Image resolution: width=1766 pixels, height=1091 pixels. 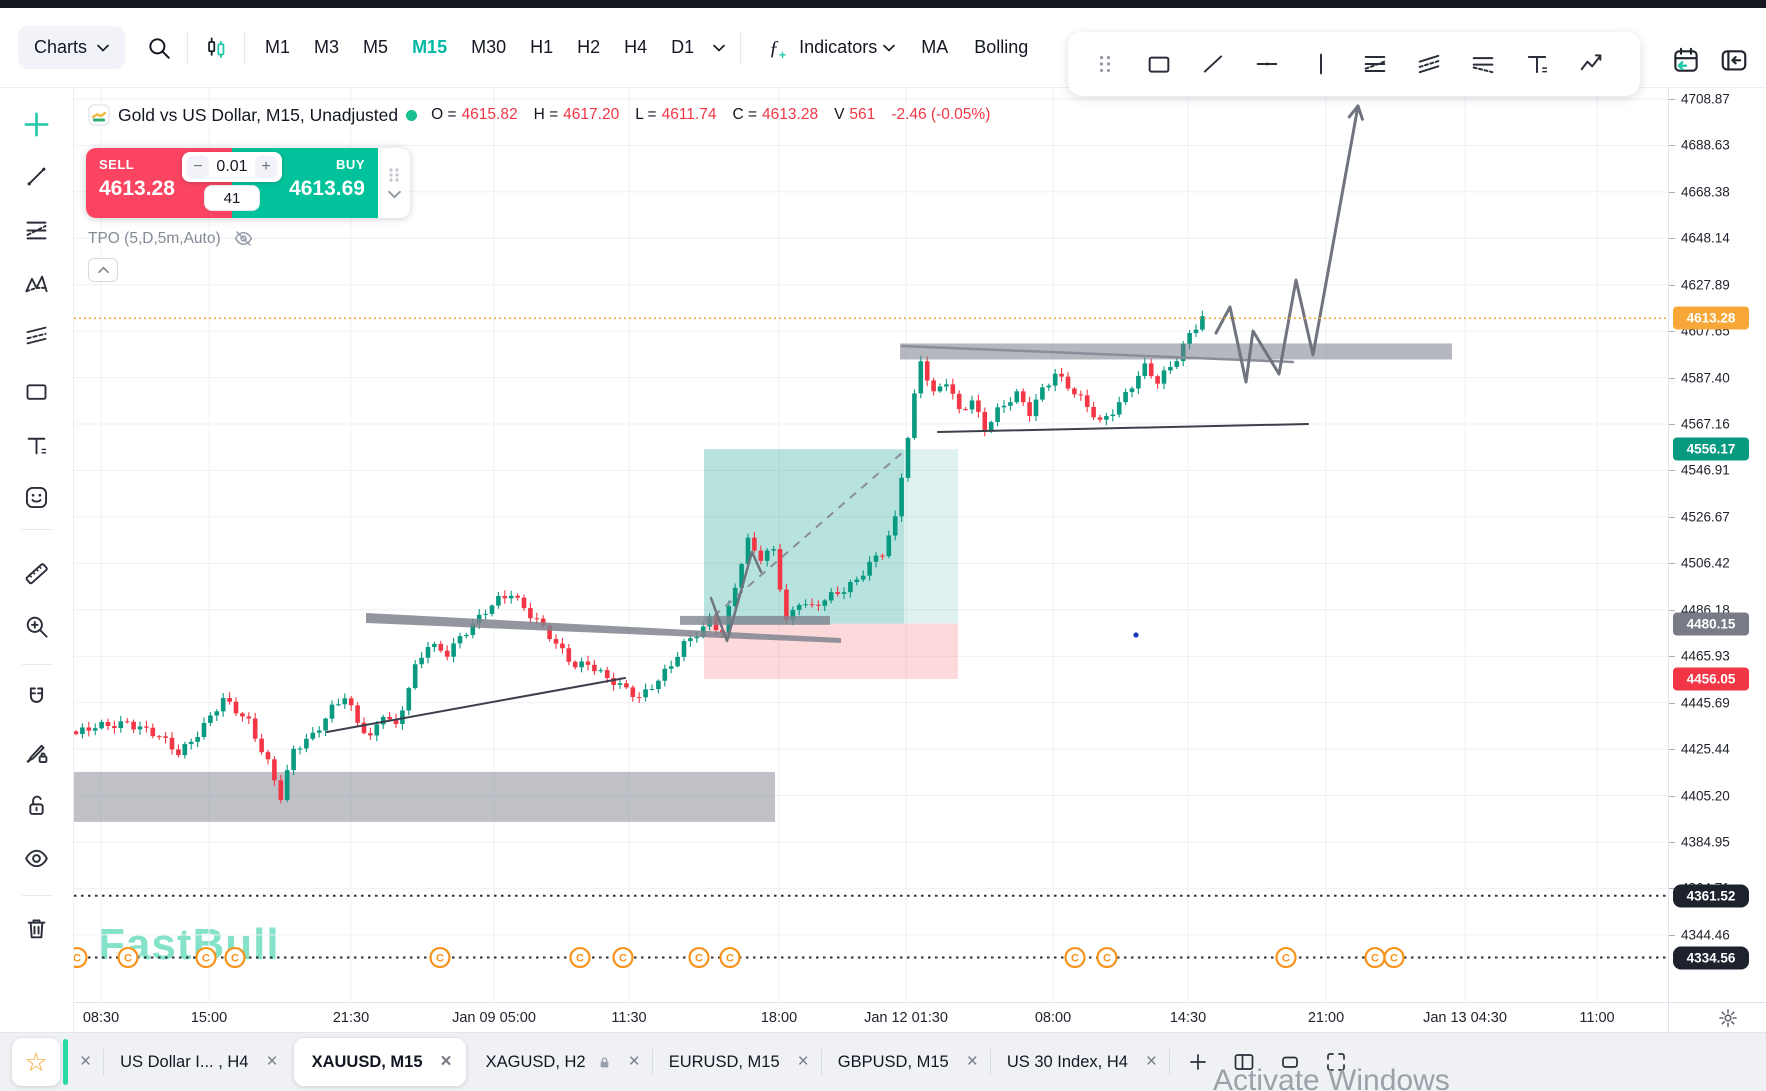 I want to click on timeframe-more-button, so click(x=719, y=48).